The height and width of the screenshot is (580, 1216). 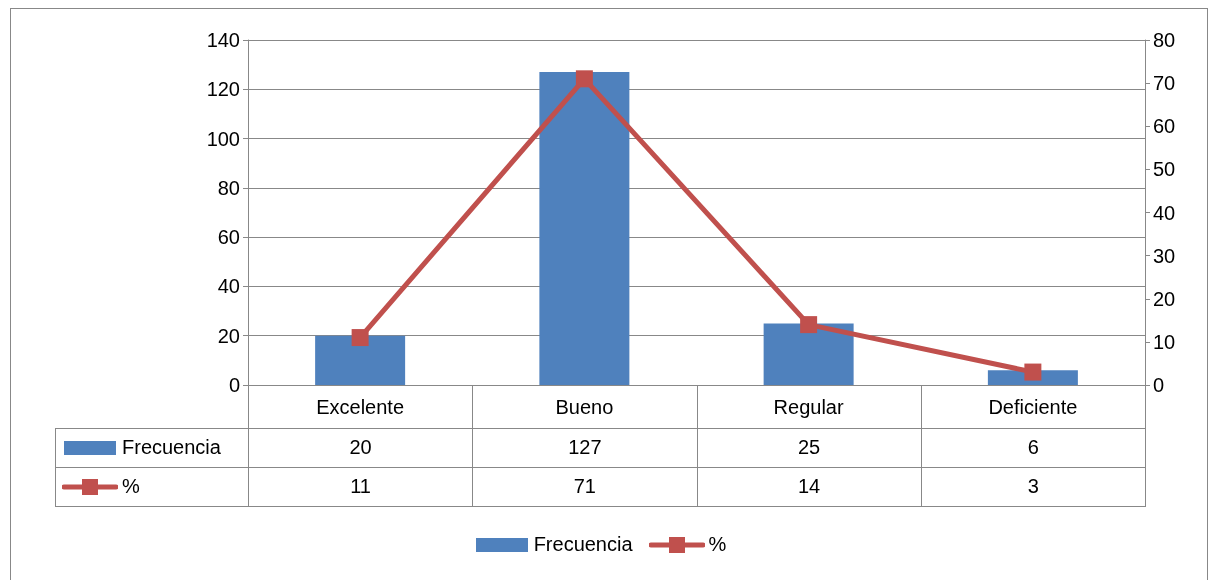 I want to click on y2-tick-label: 70, so click(x=1164, y=83).